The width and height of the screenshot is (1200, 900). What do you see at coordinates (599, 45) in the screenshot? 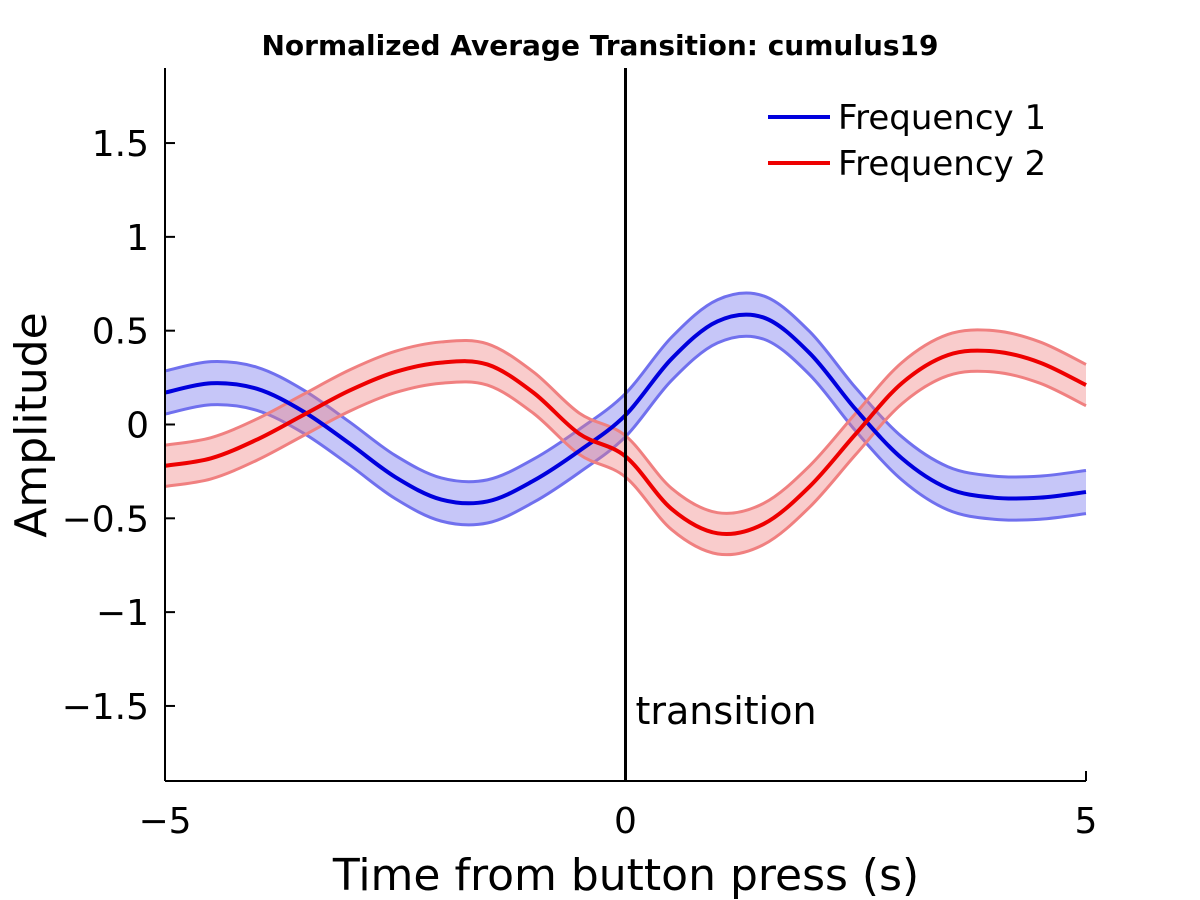
I see `chart-title: Normalized Average Transition: cumulus19` at bounding box center [599, 45].